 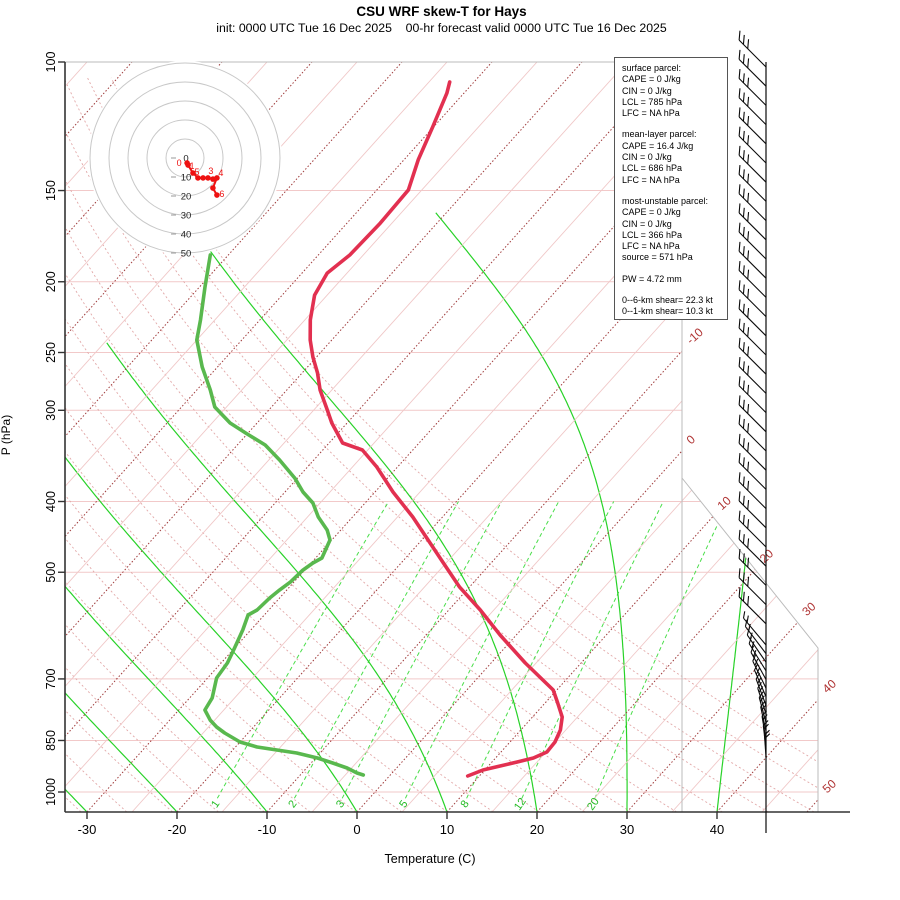 I want to click on hodograph-height-label: 4, so click(x=220, y=173).